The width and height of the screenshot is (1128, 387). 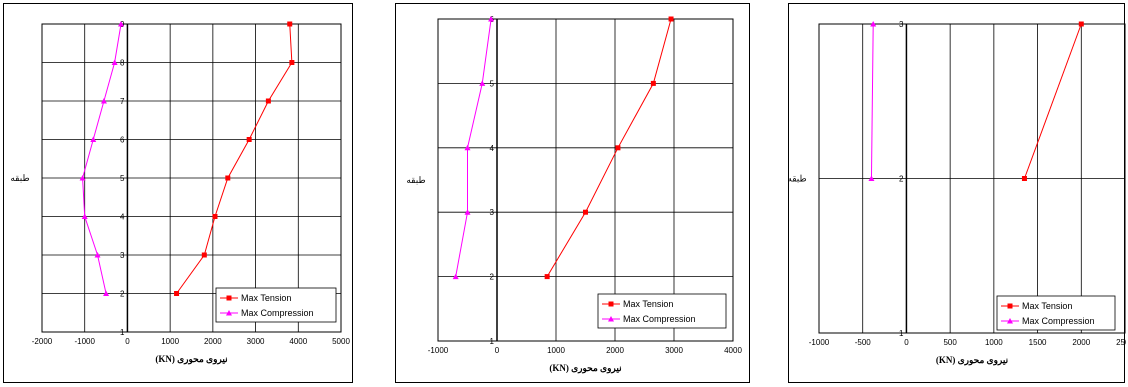 I want to click on x-tick-label: 500, so click(x=950, y=342).